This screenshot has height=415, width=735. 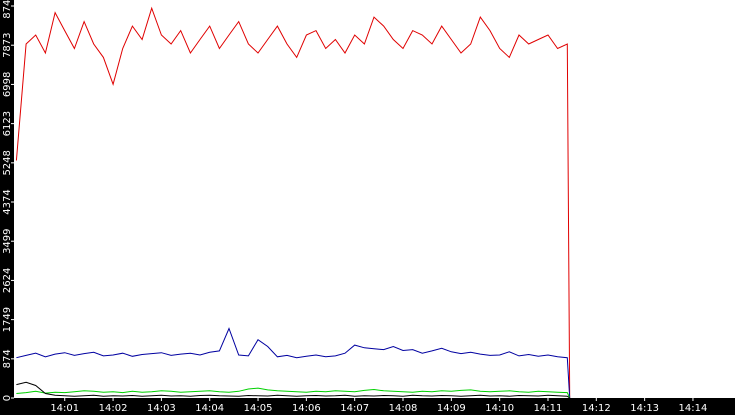 What do you see at coordinates (7, 398) in the screenshot?
I see `y-tick-label: 0` at bounding box center [7, 398].